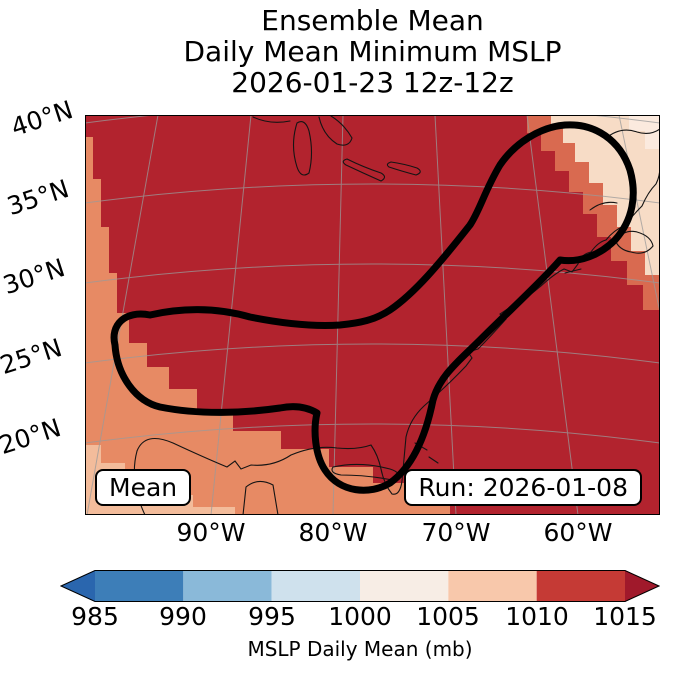  I want to click on cb-tick-985: 985, so click(95, 616).